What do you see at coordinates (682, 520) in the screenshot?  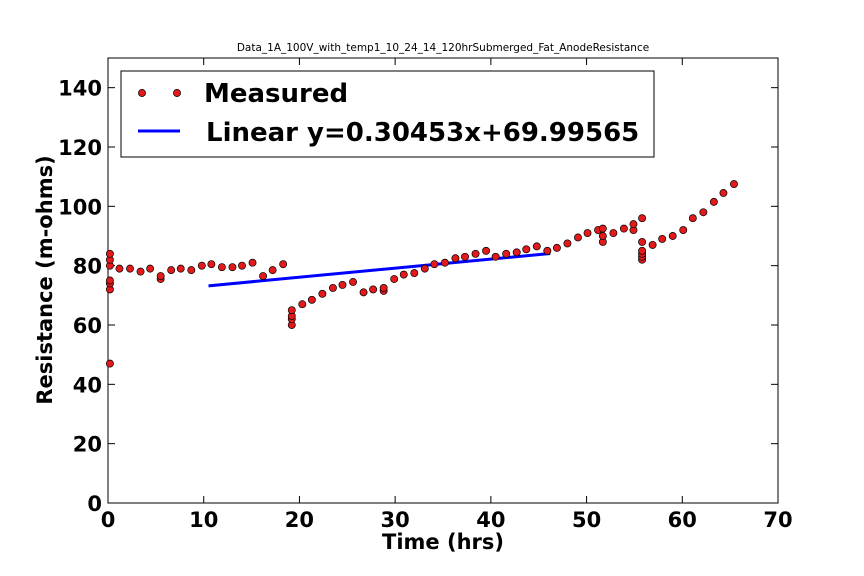 I see `x-tick-label: 60` at bounding box center [682, 520].